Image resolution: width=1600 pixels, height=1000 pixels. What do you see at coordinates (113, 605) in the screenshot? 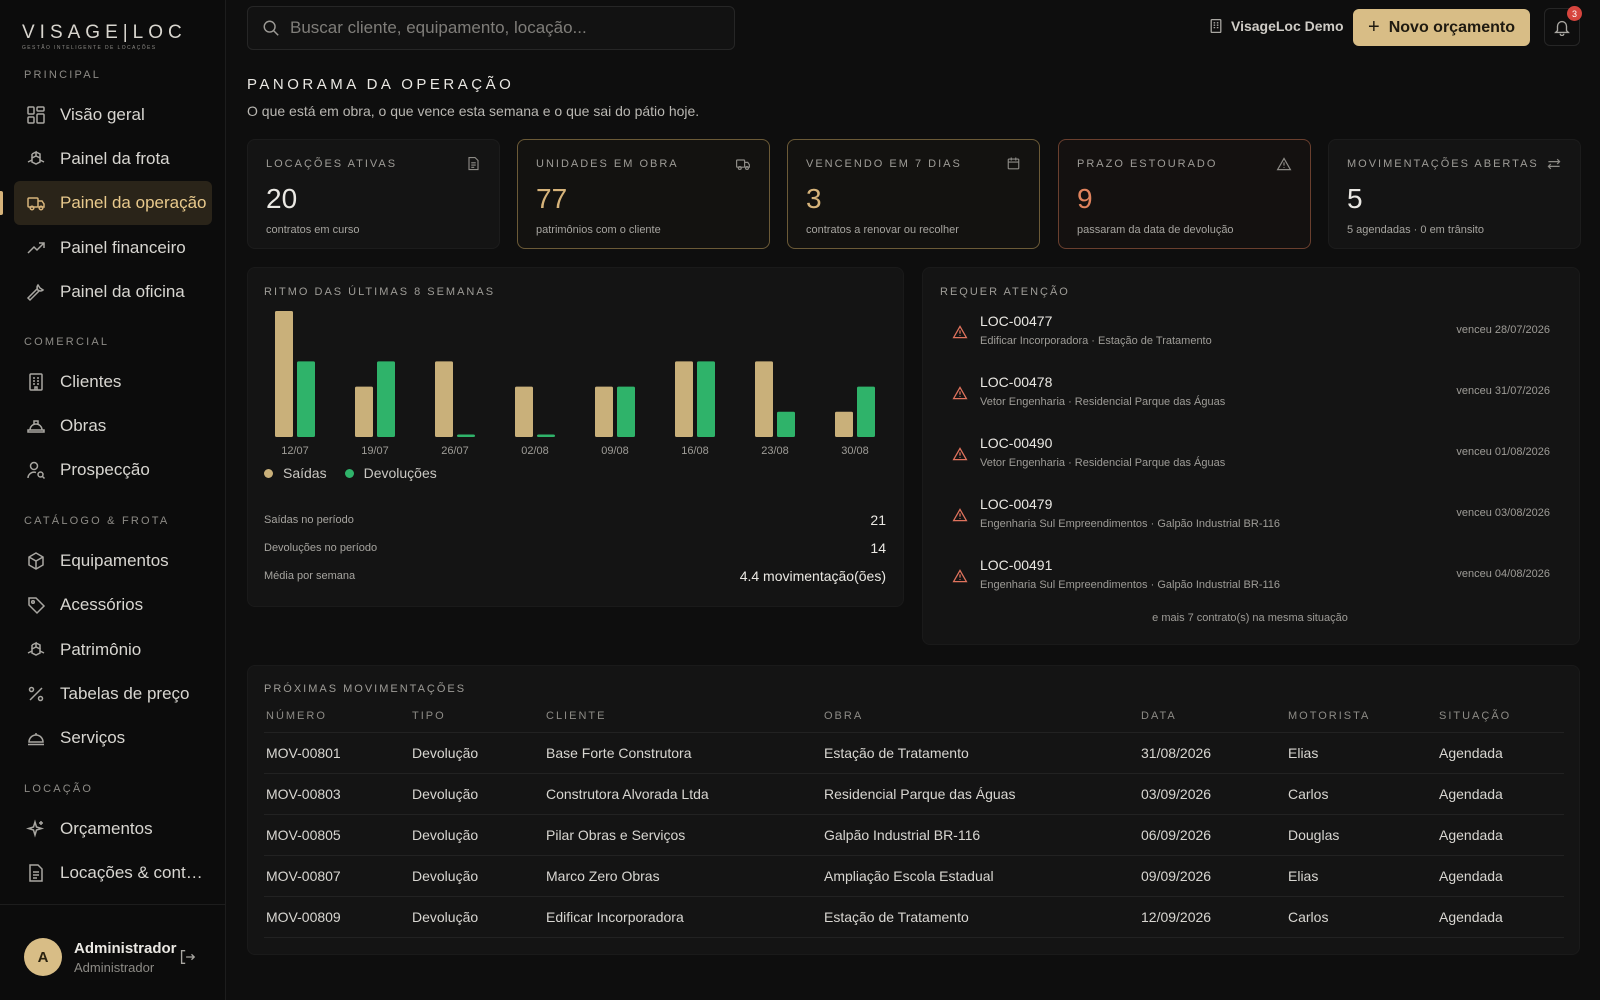
I see `sidebar-item-acessorios: Acessórios` at bounding box center [113, 605].